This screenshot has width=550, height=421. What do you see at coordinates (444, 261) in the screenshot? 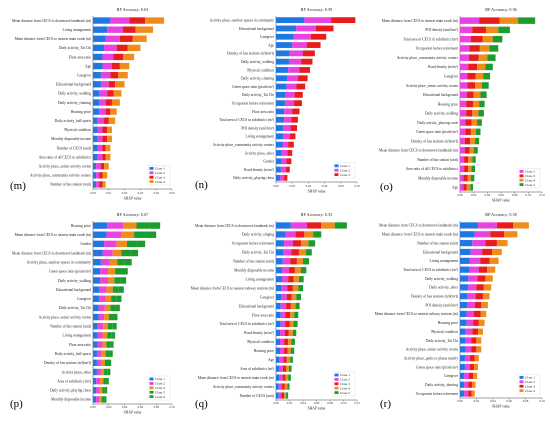
I see `category-label: Living arrangement` at bounding box center [444, 261].